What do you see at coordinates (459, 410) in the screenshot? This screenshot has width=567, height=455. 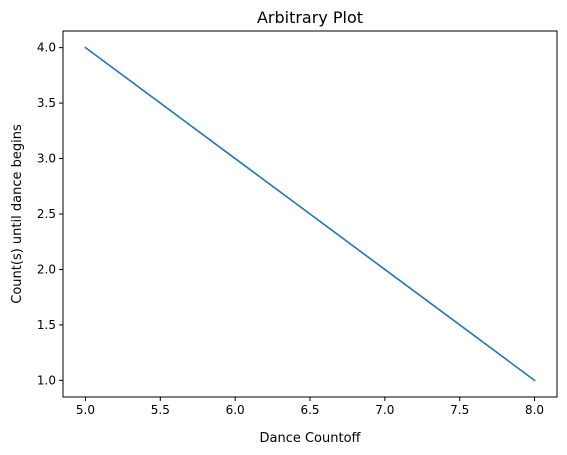 I see `x-tick-label: 7.5` at bounding box center [459, 410].